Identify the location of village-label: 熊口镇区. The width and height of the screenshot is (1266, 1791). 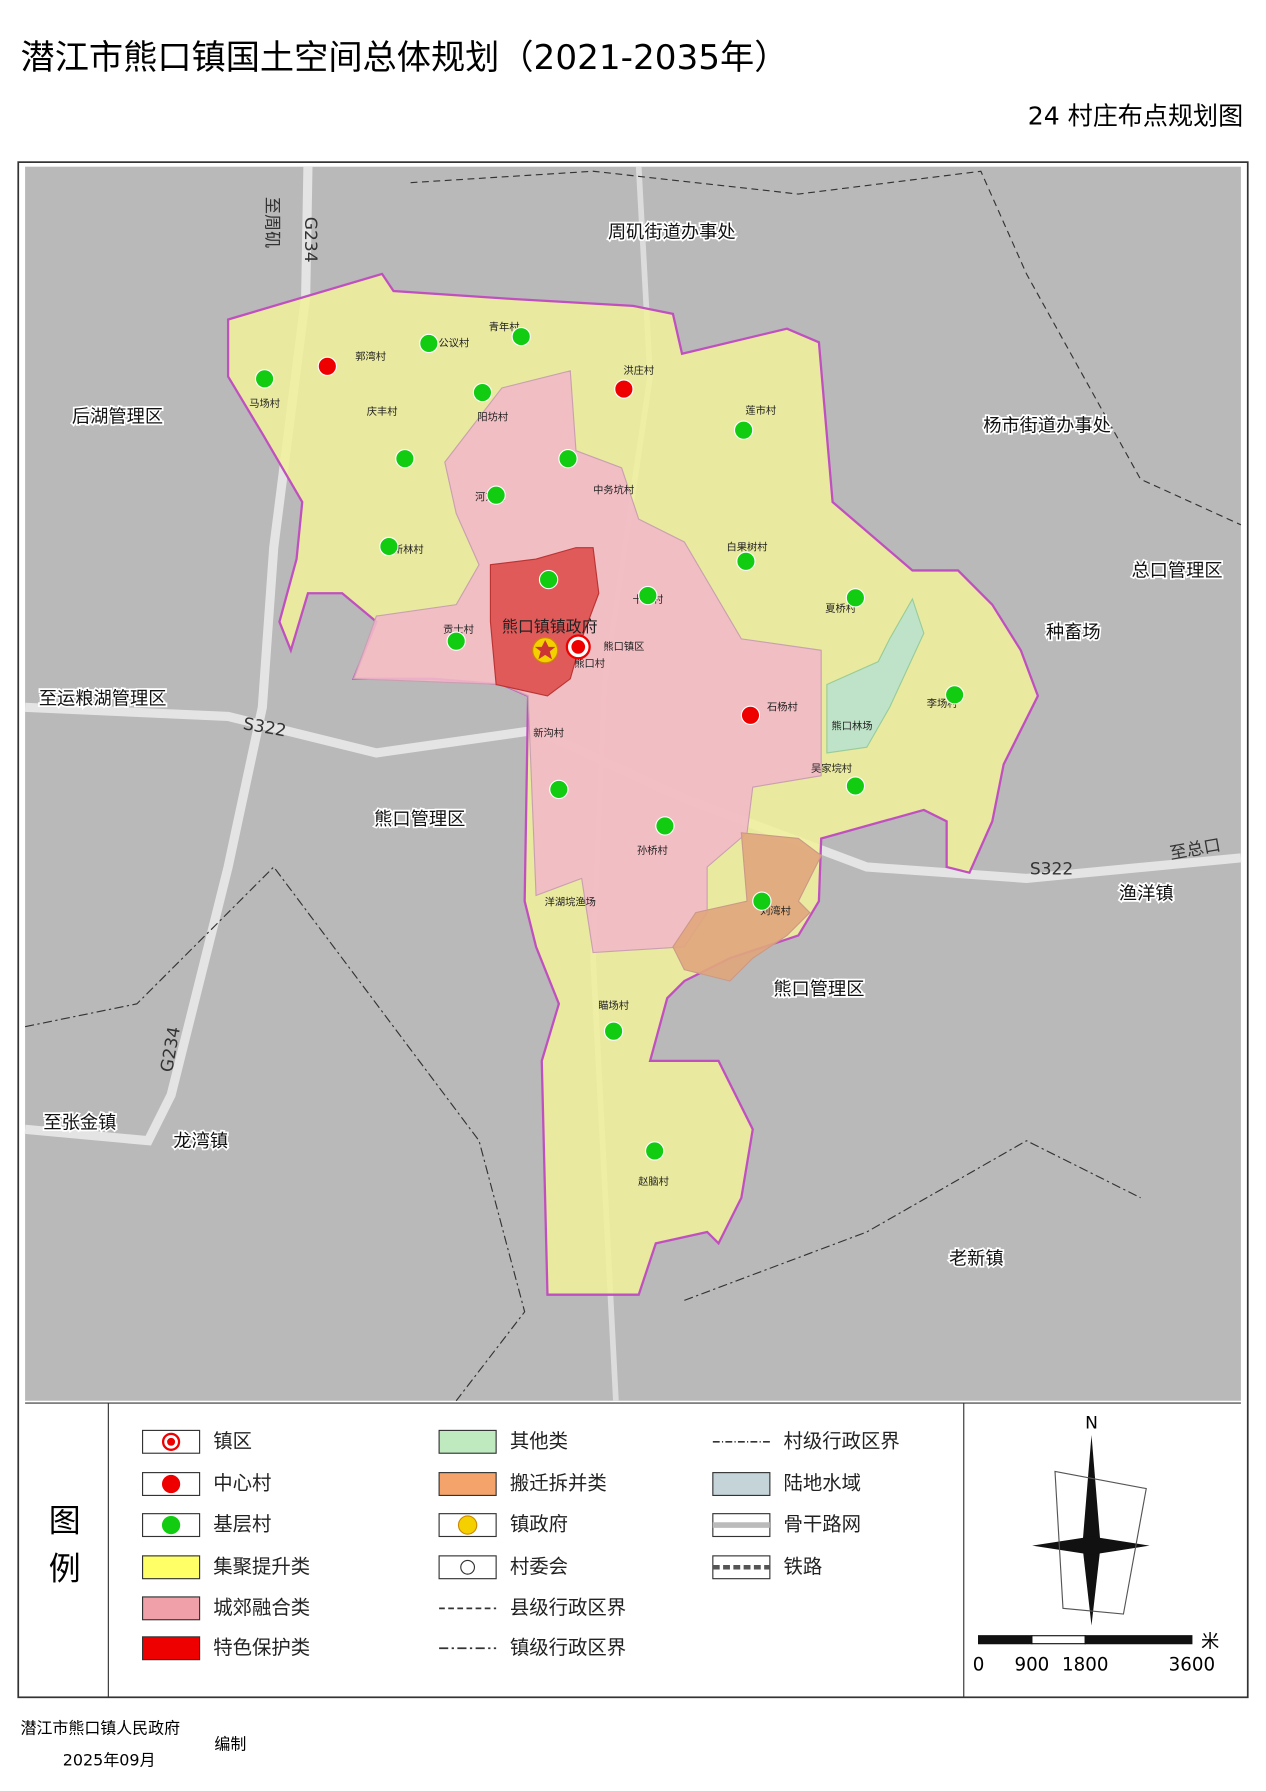
(623, 646).